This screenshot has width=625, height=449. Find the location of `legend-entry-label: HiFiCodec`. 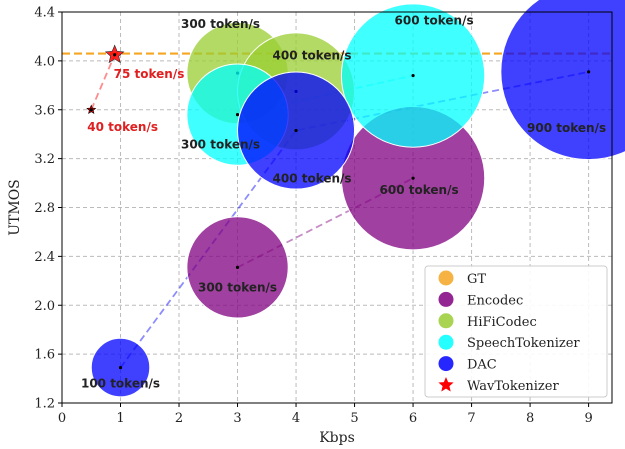

legend-entry-label: HiFiCodec is located at coordinates (502, 322).